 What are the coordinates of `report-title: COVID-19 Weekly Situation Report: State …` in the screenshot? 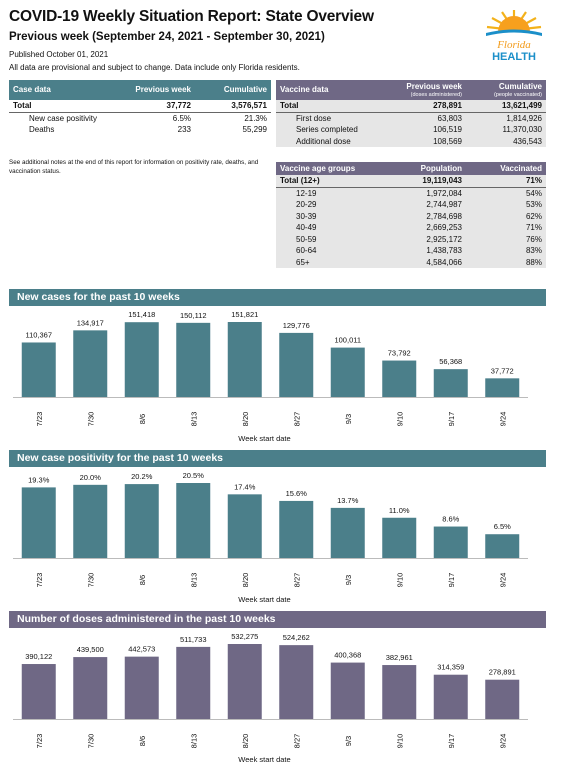 It's located at (191, 16).